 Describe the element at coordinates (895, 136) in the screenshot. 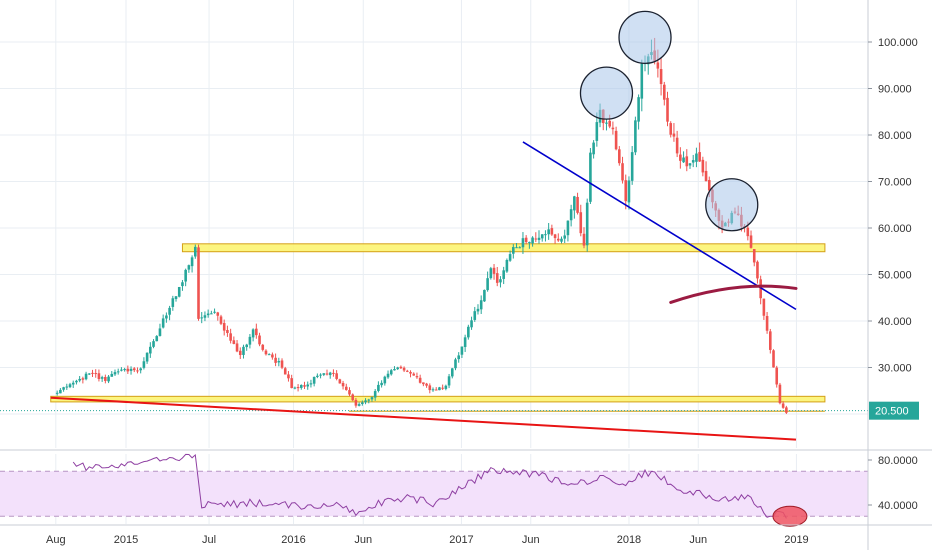

I see `price-tick-label-2: 80.000` at that location.